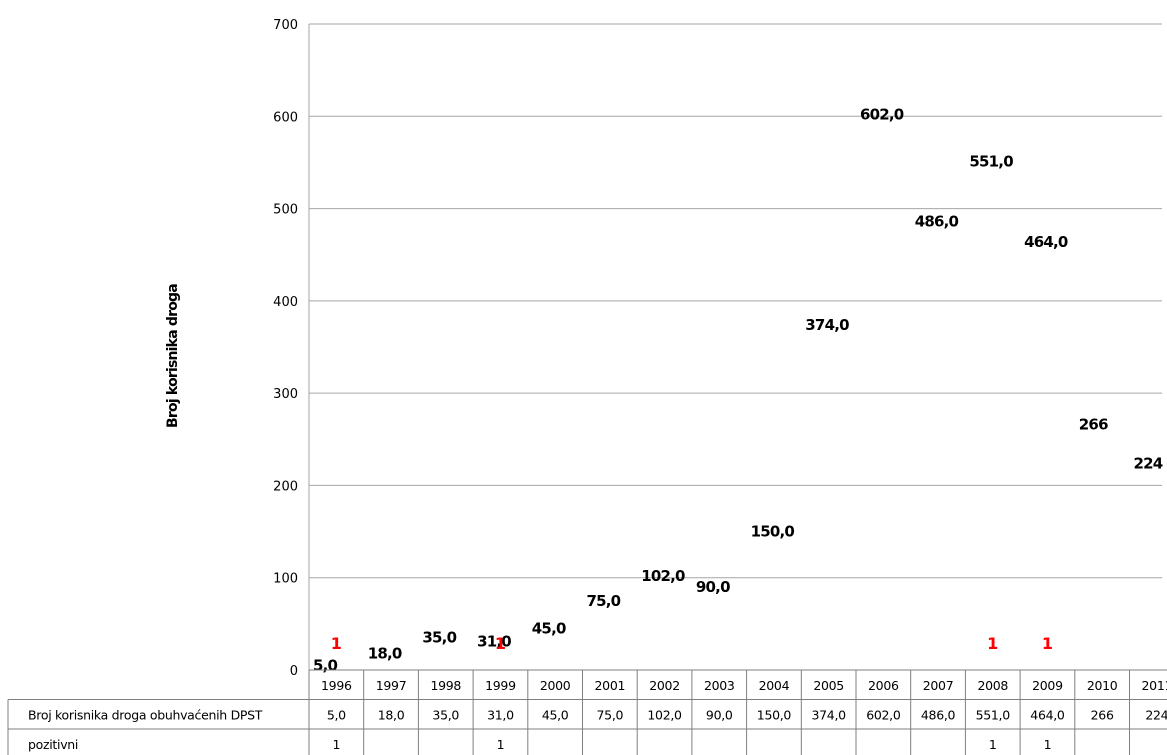  Describe the element at coordinates (173, 356) in the screenshot. I see `y-axis-label: Broj korisnika droga` at that location.